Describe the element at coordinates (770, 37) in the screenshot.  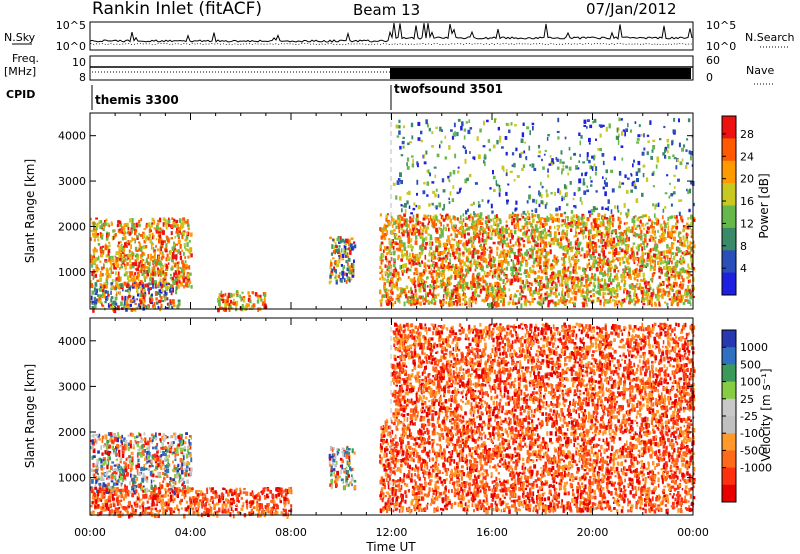
I see `nsearch-label: N.Search` at that location.